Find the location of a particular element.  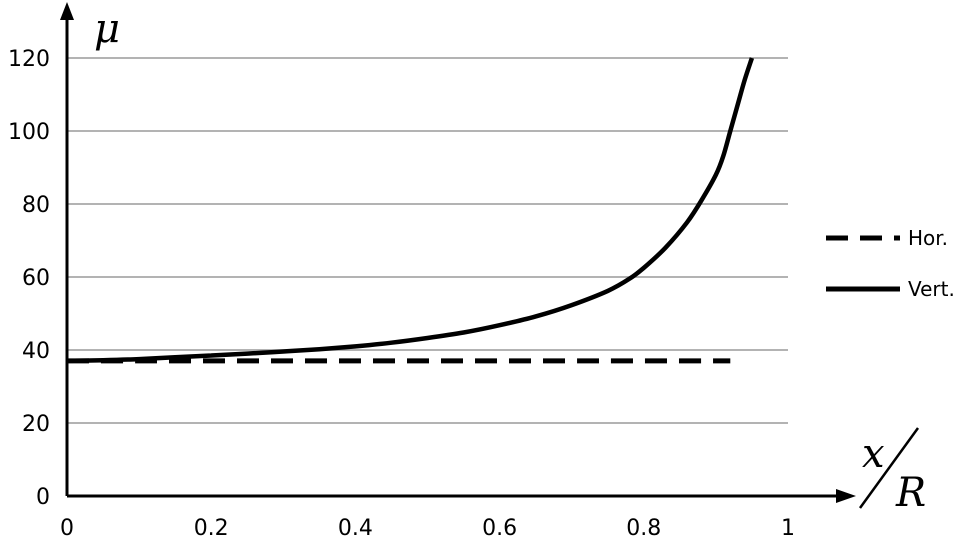

x-tick-label: 0.2 is located at coordinates (211, 528).